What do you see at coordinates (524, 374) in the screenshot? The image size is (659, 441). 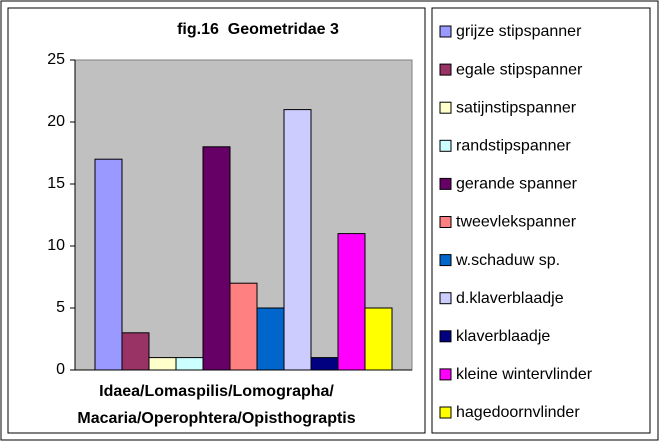 I see `legend-label: kleine wintervlinder` at bounding box center [524, 374].